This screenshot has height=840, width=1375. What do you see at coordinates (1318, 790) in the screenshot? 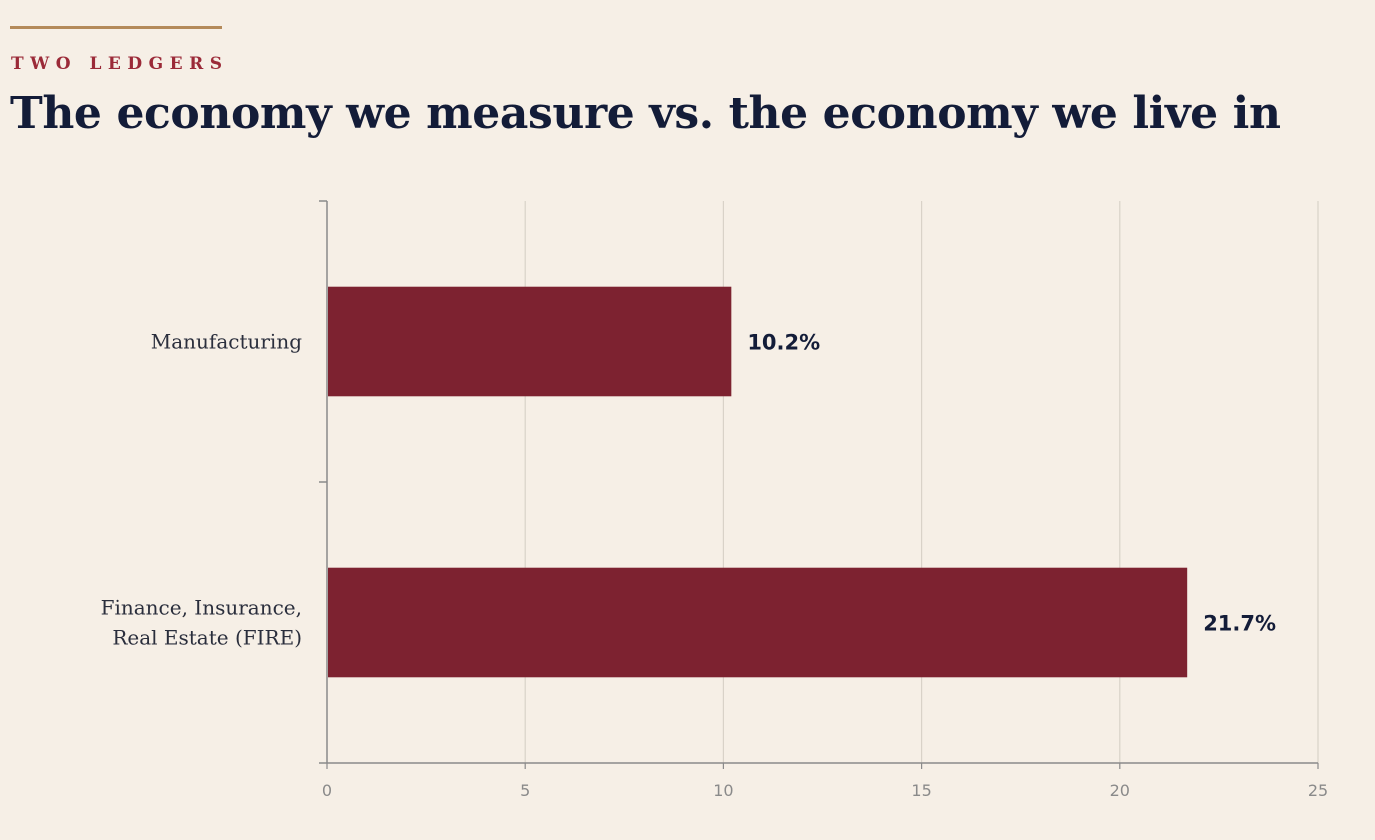
I see `x-tick-label-5: 25` at bounding box center [1318, 790].